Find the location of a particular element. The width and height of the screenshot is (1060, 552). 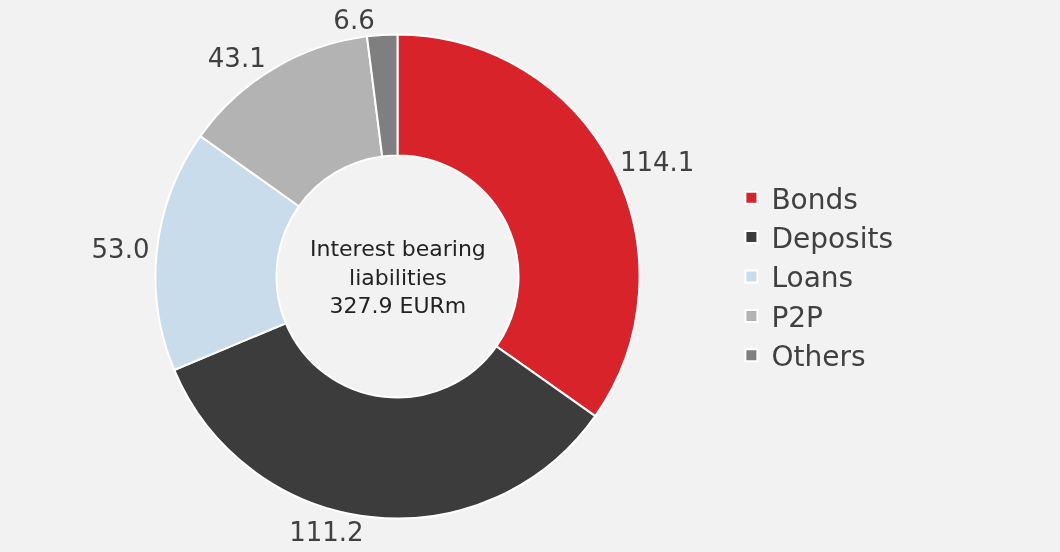

data-label: 53.0 is located at coordinates (120, 249).